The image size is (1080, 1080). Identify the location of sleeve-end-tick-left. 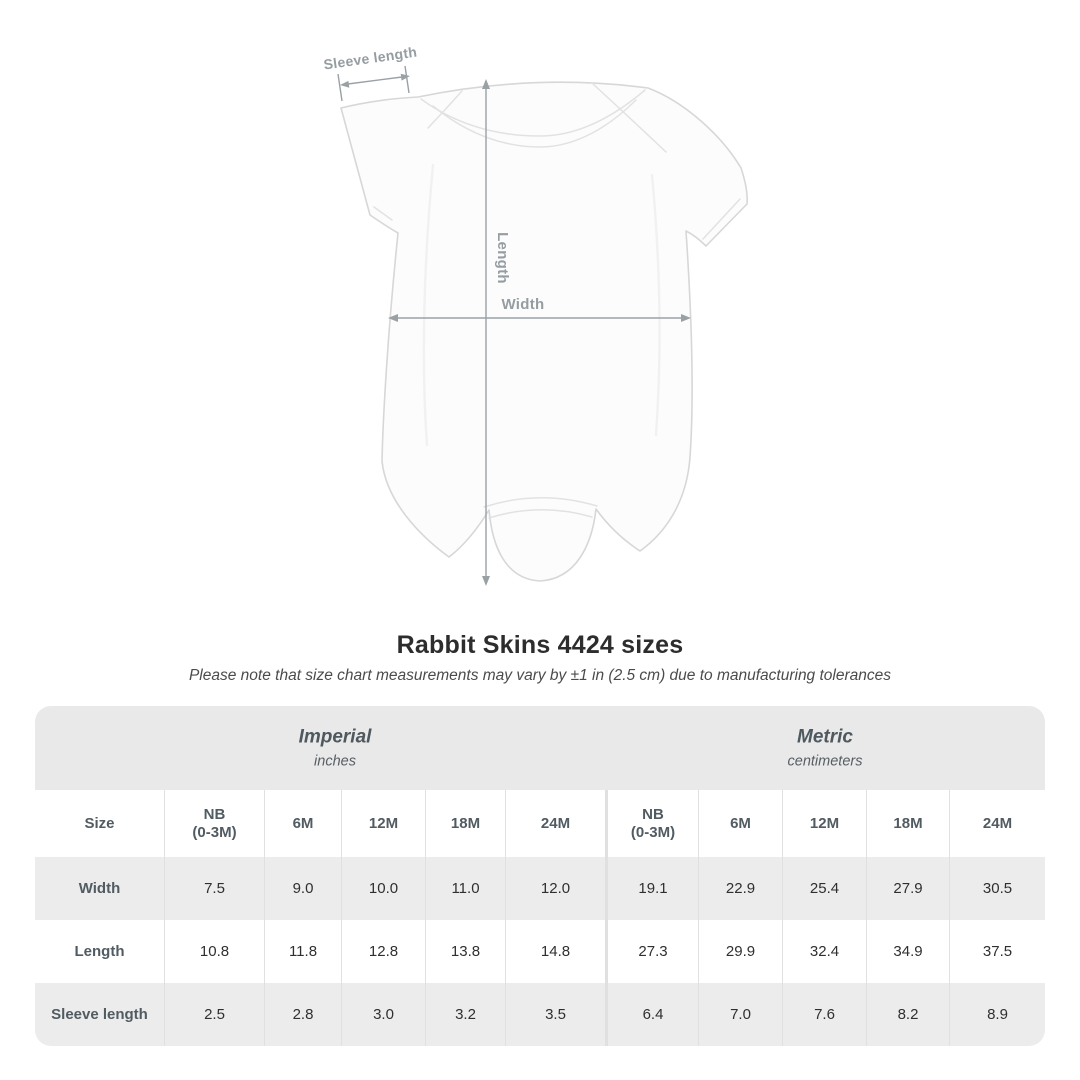
(340, 87).